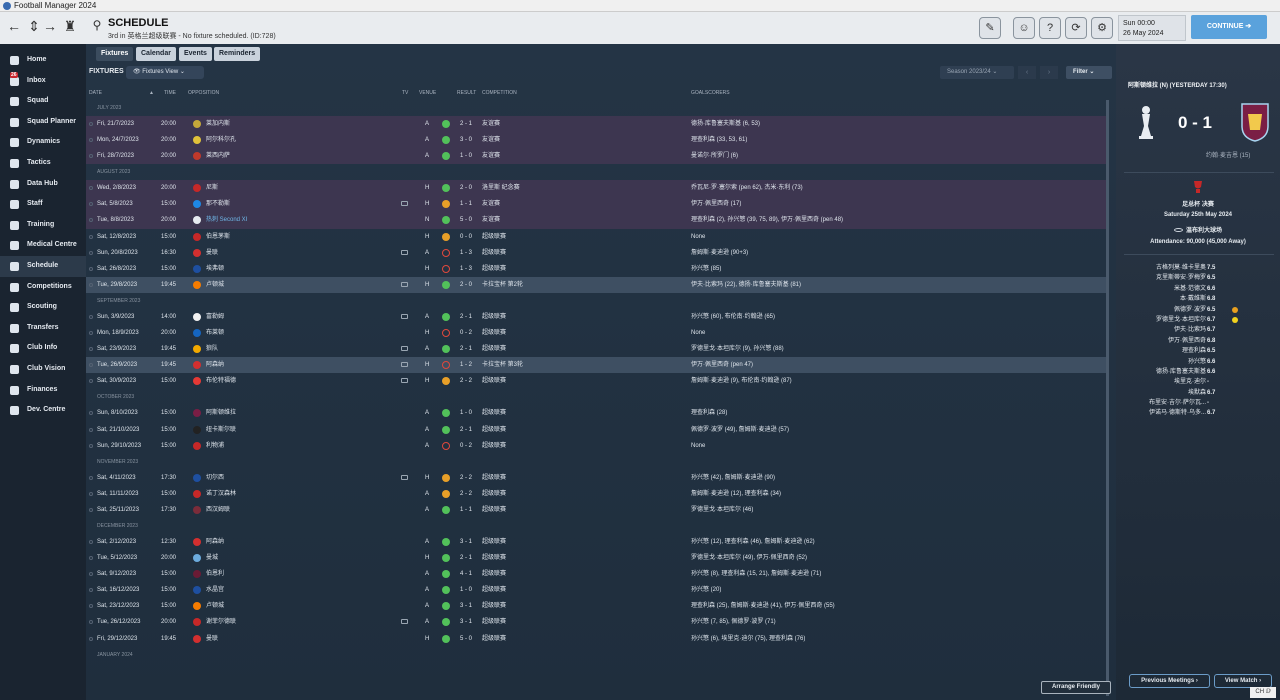 The width and height of the screenshot is (1280, 700). What do you see at coordinates (34, 26) in the screenshot?
I see `history-icon: ⇕` at bounding box center [34, 26].